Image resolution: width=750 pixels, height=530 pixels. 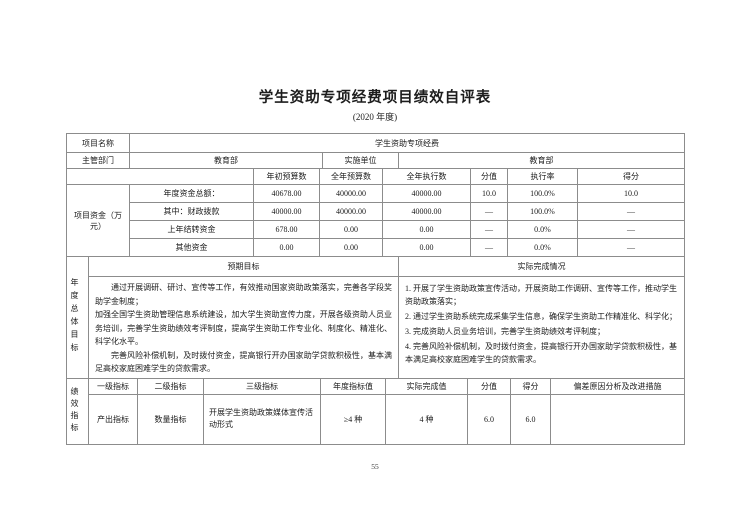 I want to click on cell-level1: 产出指标, so click(x=113, y=419).